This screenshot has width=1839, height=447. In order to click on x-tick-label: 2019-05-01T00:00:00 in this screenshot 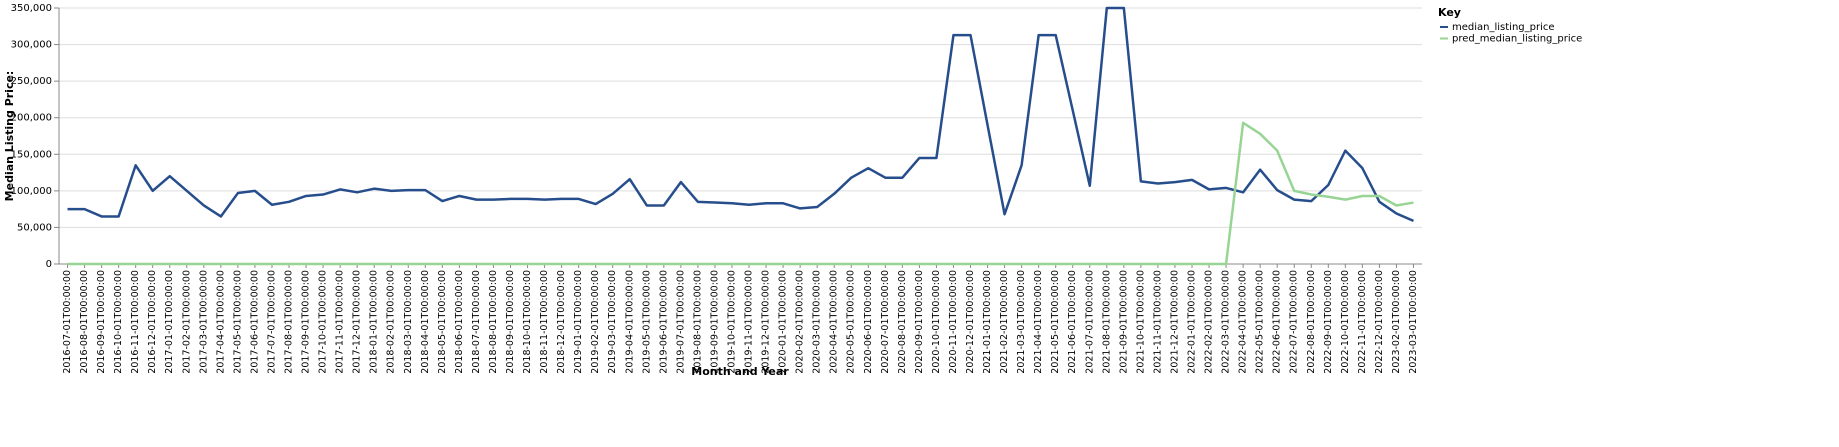, I will do `click(646, 322)`.